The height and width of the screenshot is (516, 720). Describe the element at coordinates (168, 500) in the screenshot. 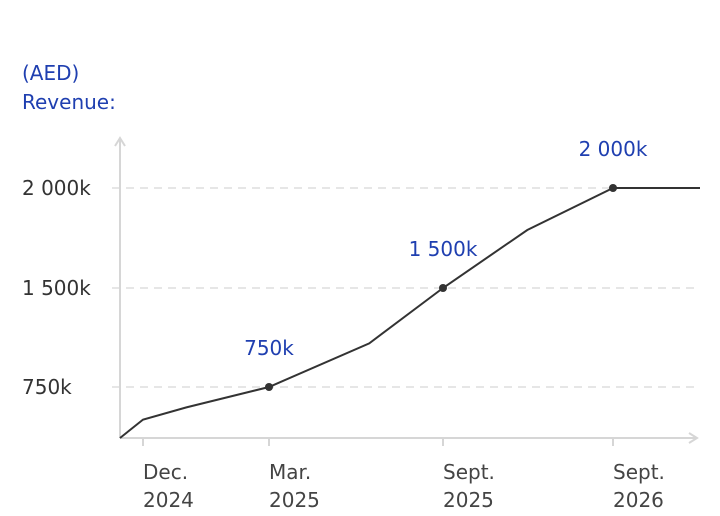

I see `x-tick-label: 2024` at that location.